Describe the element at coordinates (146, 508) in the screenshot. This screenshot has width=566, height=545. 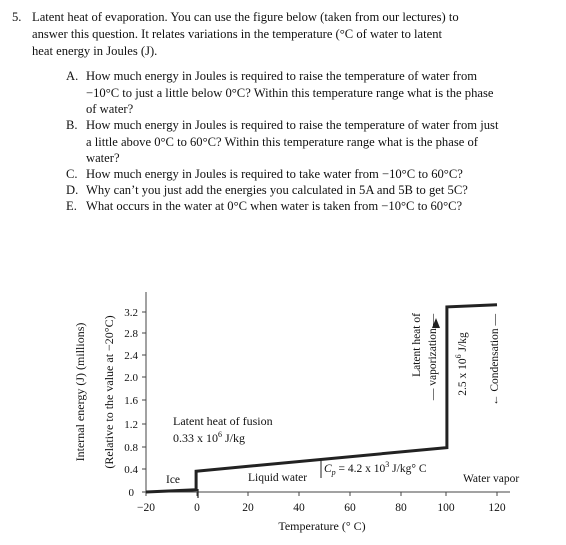
I see `xtick-label: −20` at that location.